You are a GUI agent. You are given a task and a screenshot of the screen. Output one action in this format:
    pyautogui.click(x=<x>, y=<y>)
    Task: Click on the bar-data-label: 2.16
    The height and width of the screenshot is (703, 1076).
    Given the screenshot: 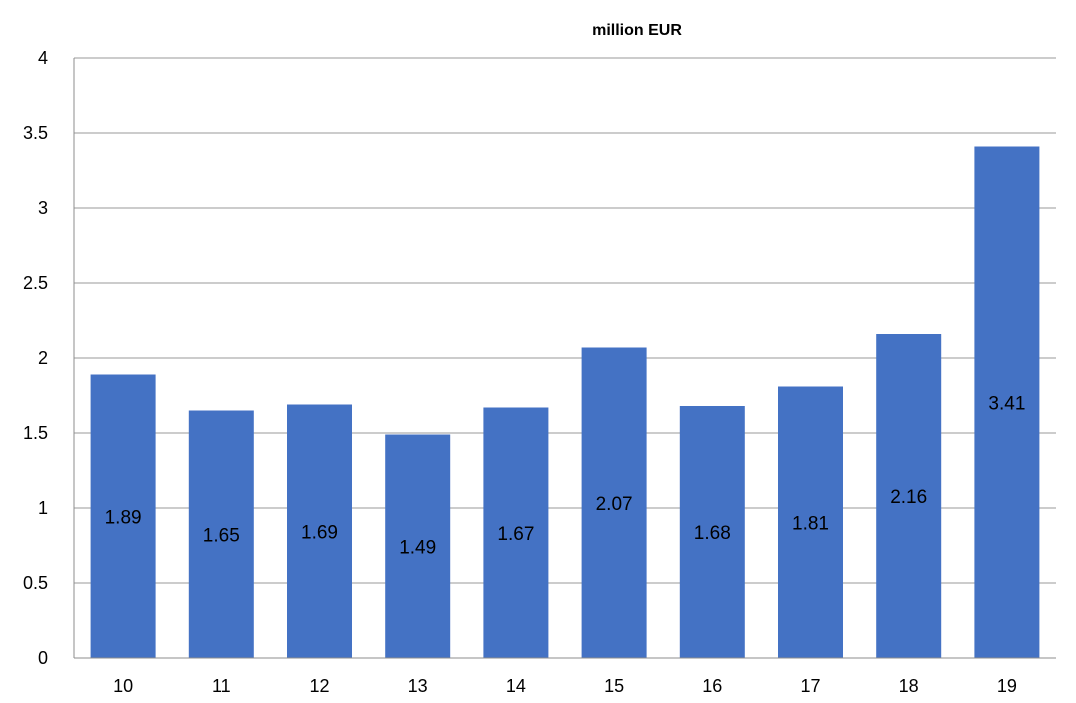 What is the action you would take?
    pyautogui.click(x=908, y=497)
    